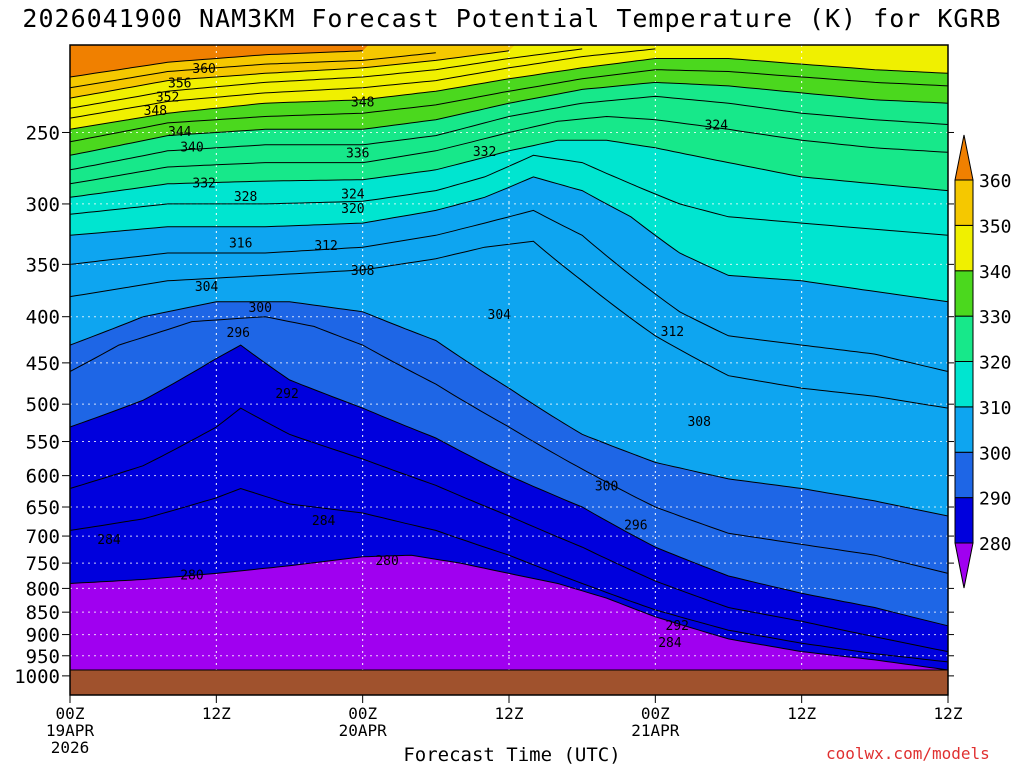  Describe the element at coordinates (70, 730) in the screenshot. I see `x-tick-label: 19APR` at that location.